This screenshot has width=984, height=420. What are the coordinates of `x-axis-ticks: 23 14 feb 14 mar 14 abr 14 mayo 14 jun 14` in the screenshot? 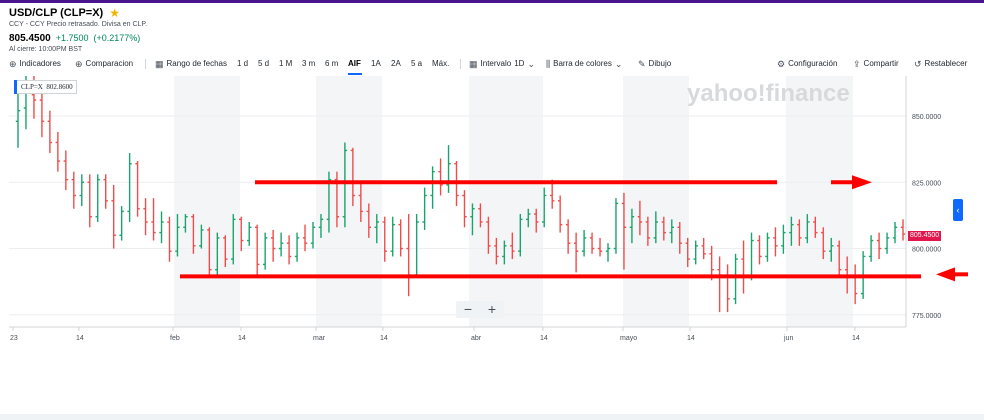 It's located at (435, 334).